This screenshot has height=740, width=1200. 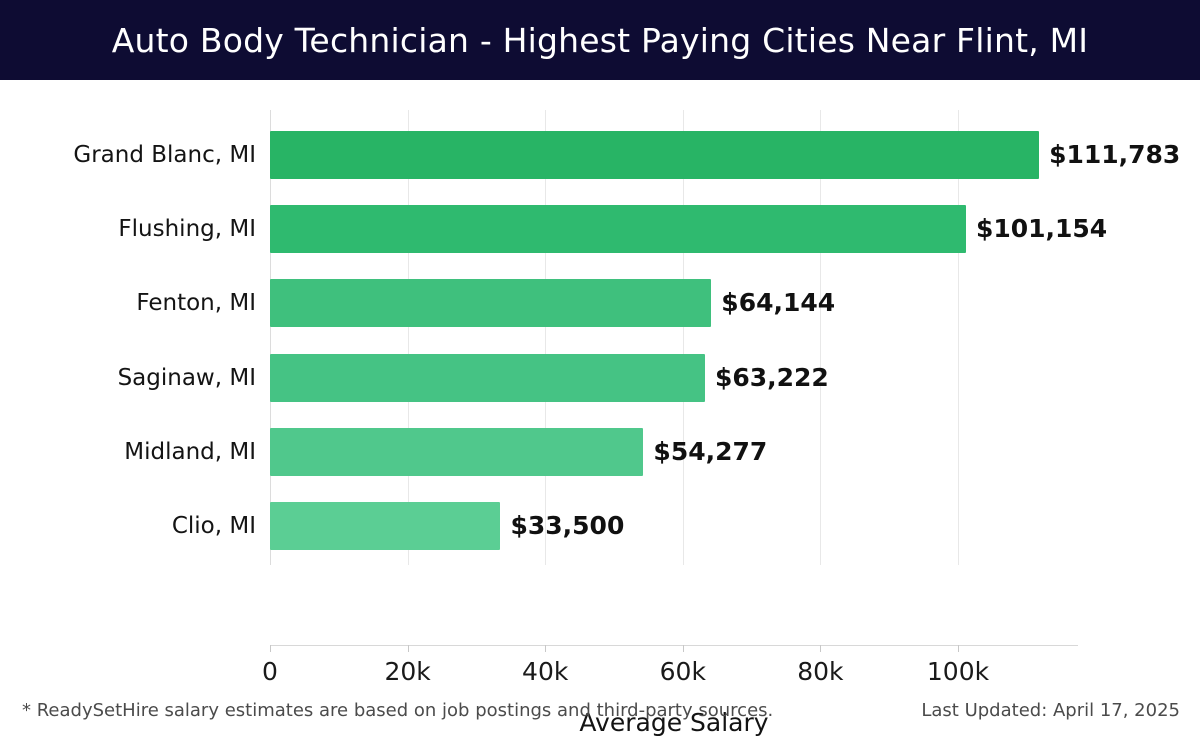 What do you see at coordinates (190, 451) in the screenshot?
I see `category-label: Midland, MI` at bounding box center [190, 451].